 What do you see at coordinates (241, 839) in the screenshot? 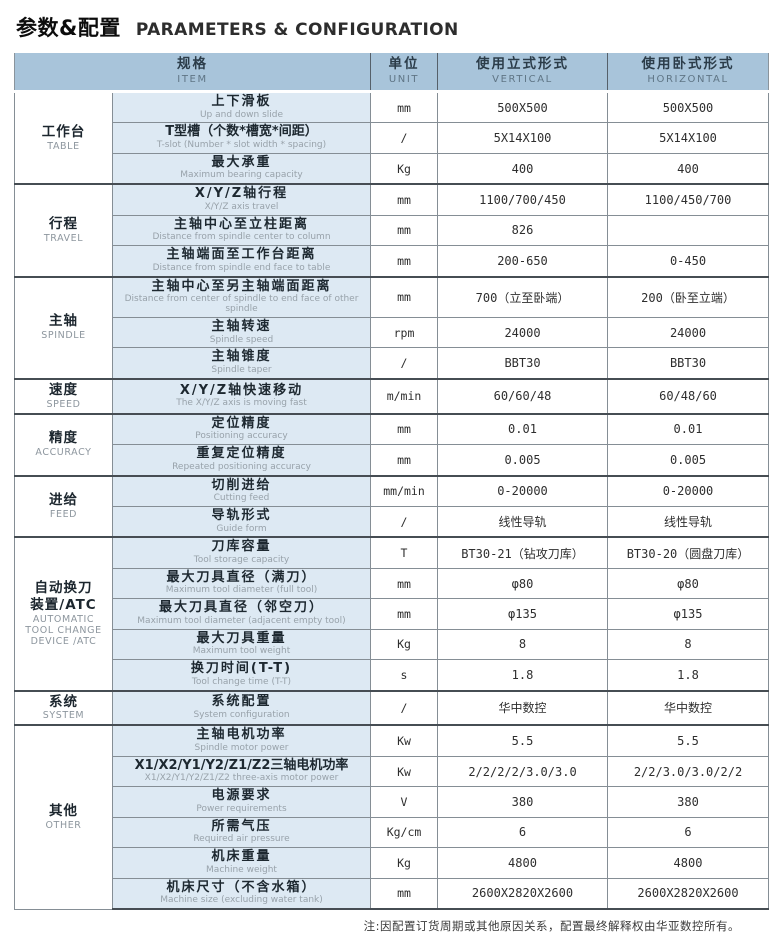
I see `item-name-en: Required air pressure` at bounding box center [241, 839].